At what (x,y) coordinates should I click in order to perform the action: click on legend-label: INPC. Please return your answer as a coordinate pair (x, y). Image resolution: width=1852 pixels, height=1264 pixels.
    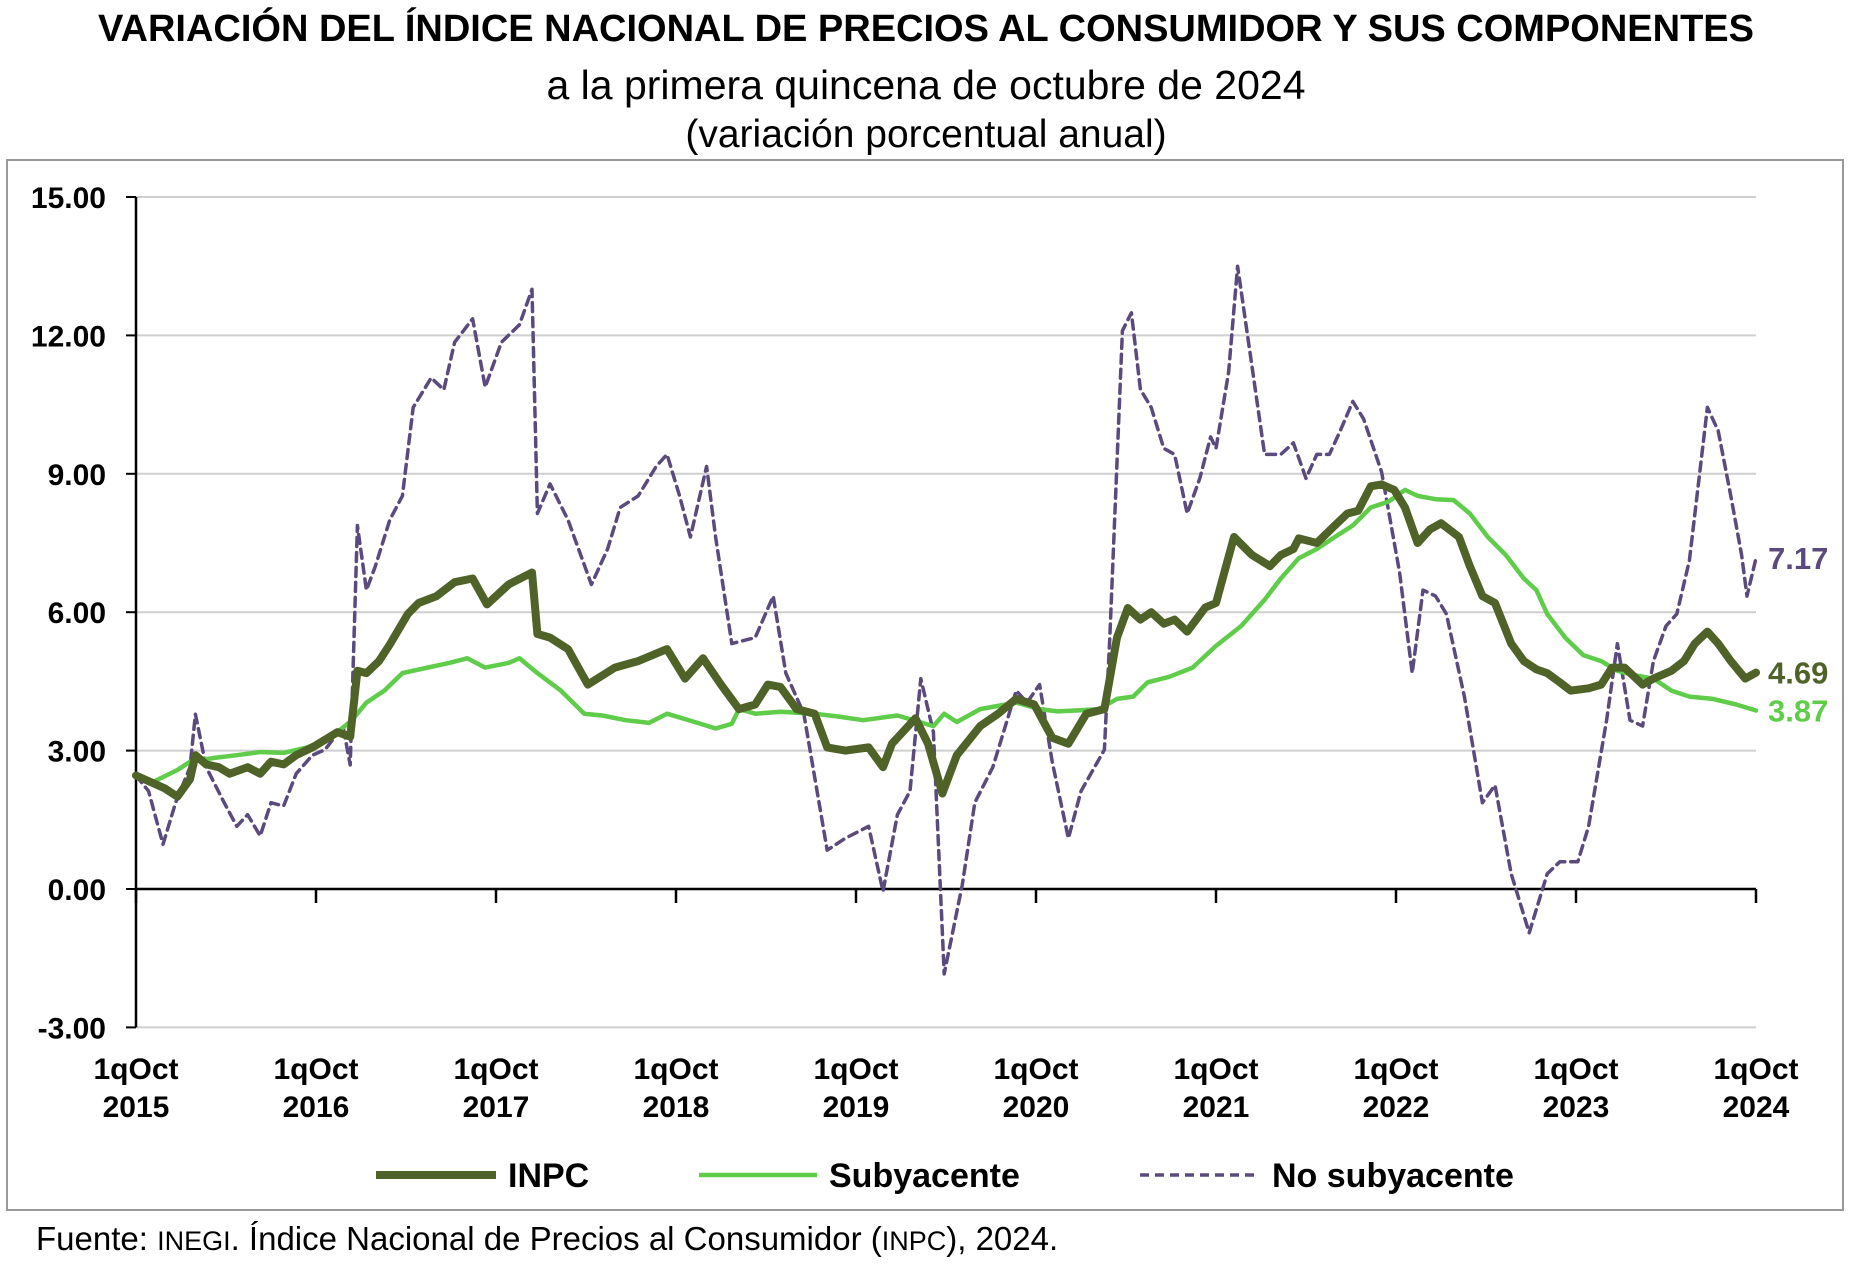
    Looking at the image, I should click on (548, 1176).